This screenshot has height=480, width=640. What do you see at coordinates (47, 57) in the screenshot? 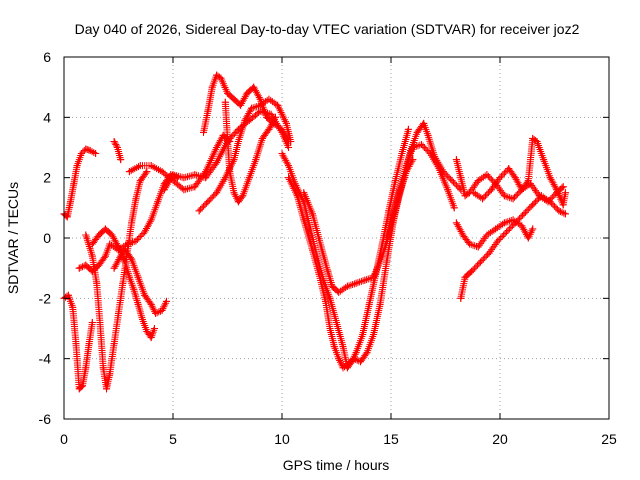
I see `y-tick-label: 6` at bounding box center [47, 57].